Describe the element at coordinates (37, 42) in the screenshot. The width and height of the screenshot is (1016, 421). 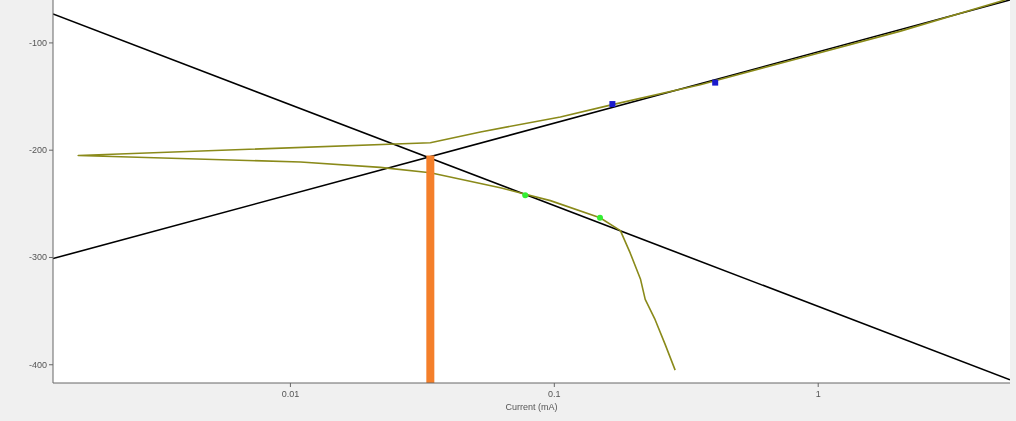
I see `y-tick-label: -100` at that location.